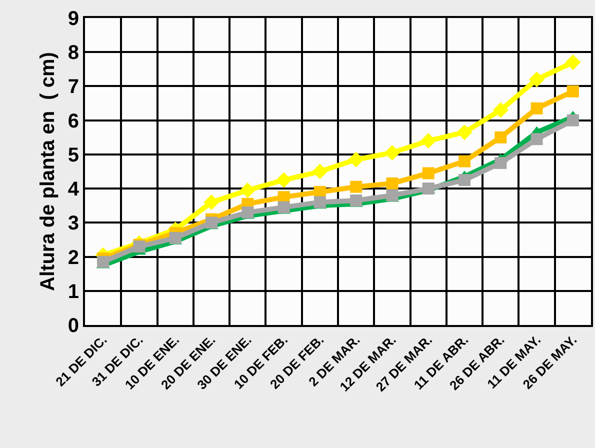 The width and height of the screenshot is (595, 448). I want to click on y-tick-label: 2, so click(73, 257).